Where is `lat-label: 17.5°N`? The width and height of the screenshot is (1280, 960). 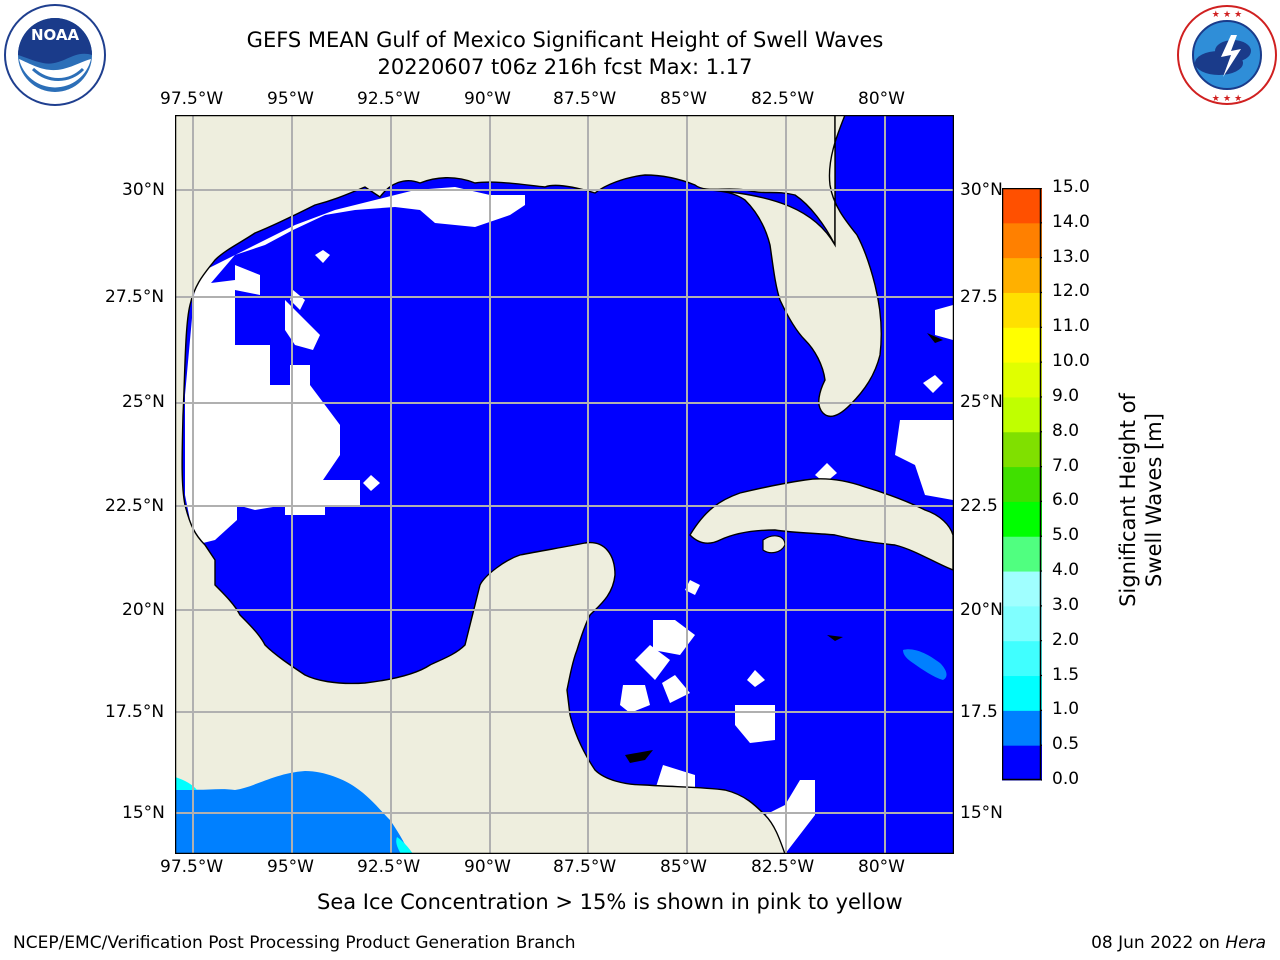 lat-label: 17.5°N is located at coordinates (135, 712).